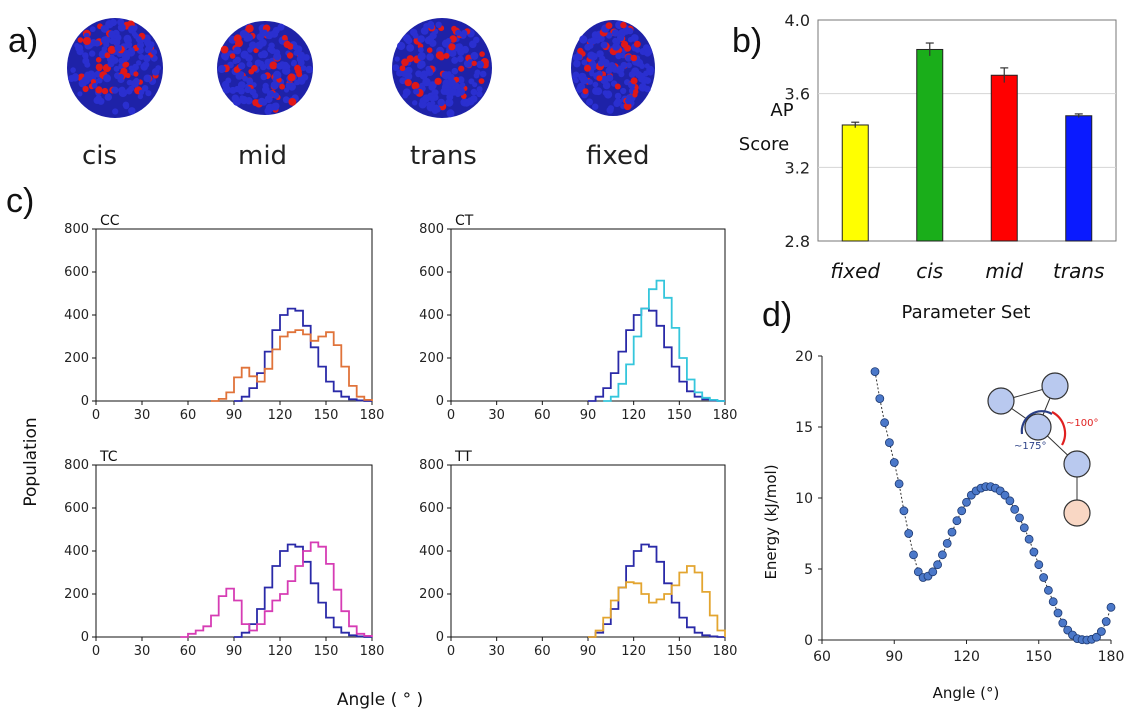 This screenshot has width=1126, height=712. Describe the element at coordinates (276, 589) in the screenshot. I see `series-line-TC` at that location.